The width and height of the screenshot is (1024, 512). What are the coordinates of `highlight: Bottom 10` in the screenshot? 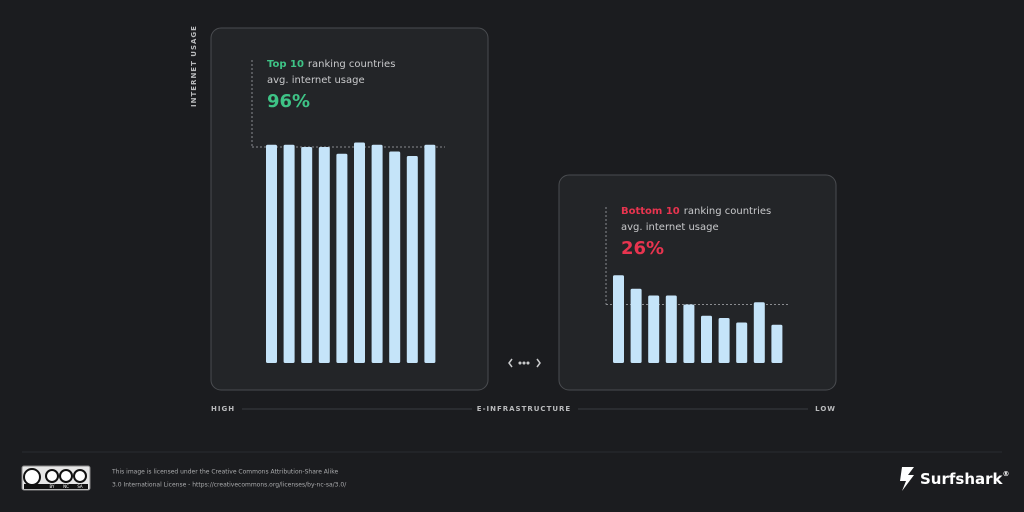 It's located at (650, 211).